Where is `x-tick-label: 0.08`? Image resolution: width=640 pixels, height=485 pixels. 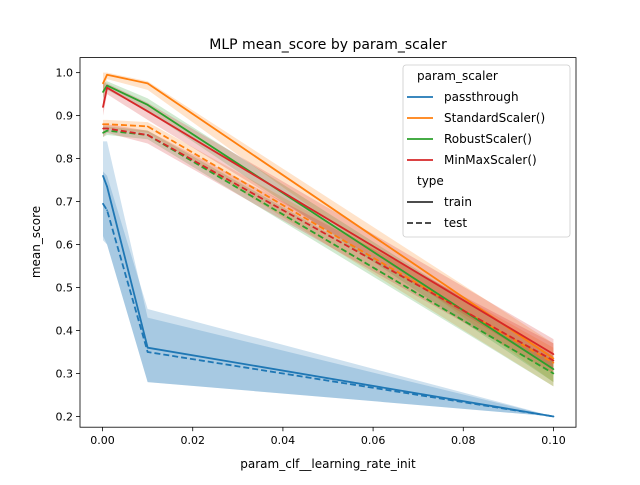 x-tick-label: 0.08 is located at coordinates (463, 440).